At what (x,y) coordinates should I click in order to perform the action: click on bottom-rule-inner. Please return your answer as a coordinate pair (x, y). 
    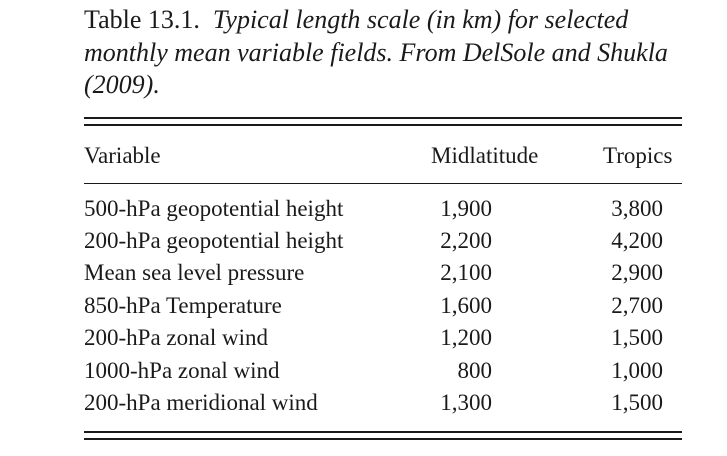
    Looking at the image, I should click on (383, 432).